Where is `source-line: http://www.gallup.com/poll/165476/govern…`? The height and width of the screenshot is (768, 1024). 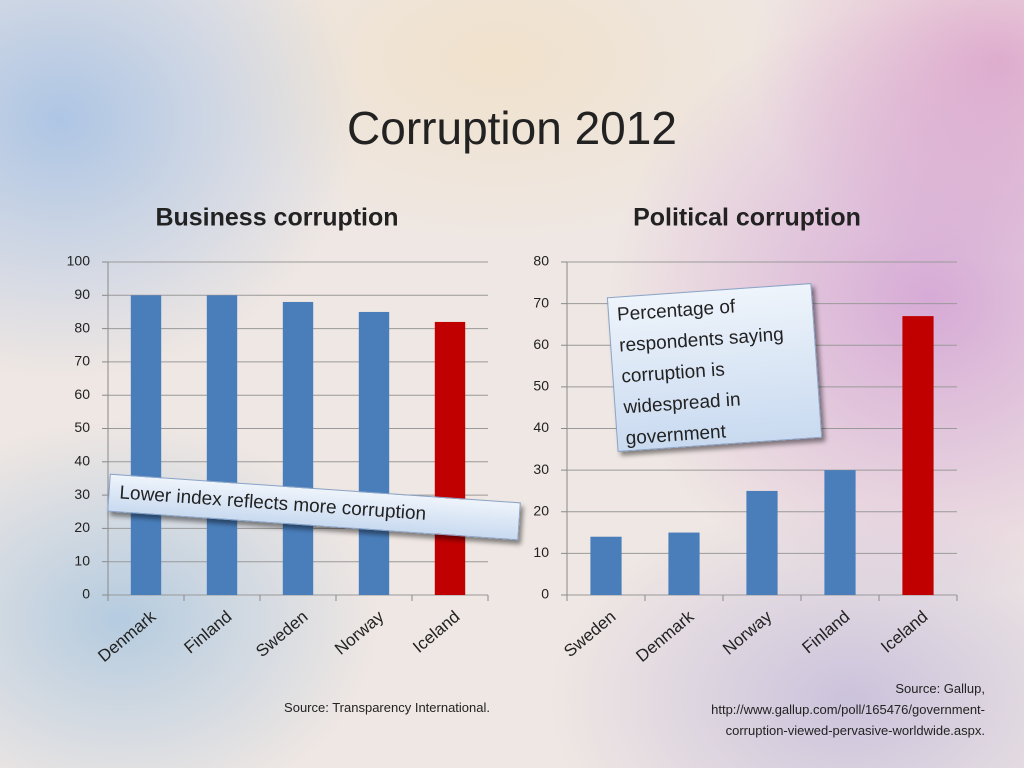
source-line: http://www.gallup.com/poll/165476/govern… is located at coordinates (848, 709).